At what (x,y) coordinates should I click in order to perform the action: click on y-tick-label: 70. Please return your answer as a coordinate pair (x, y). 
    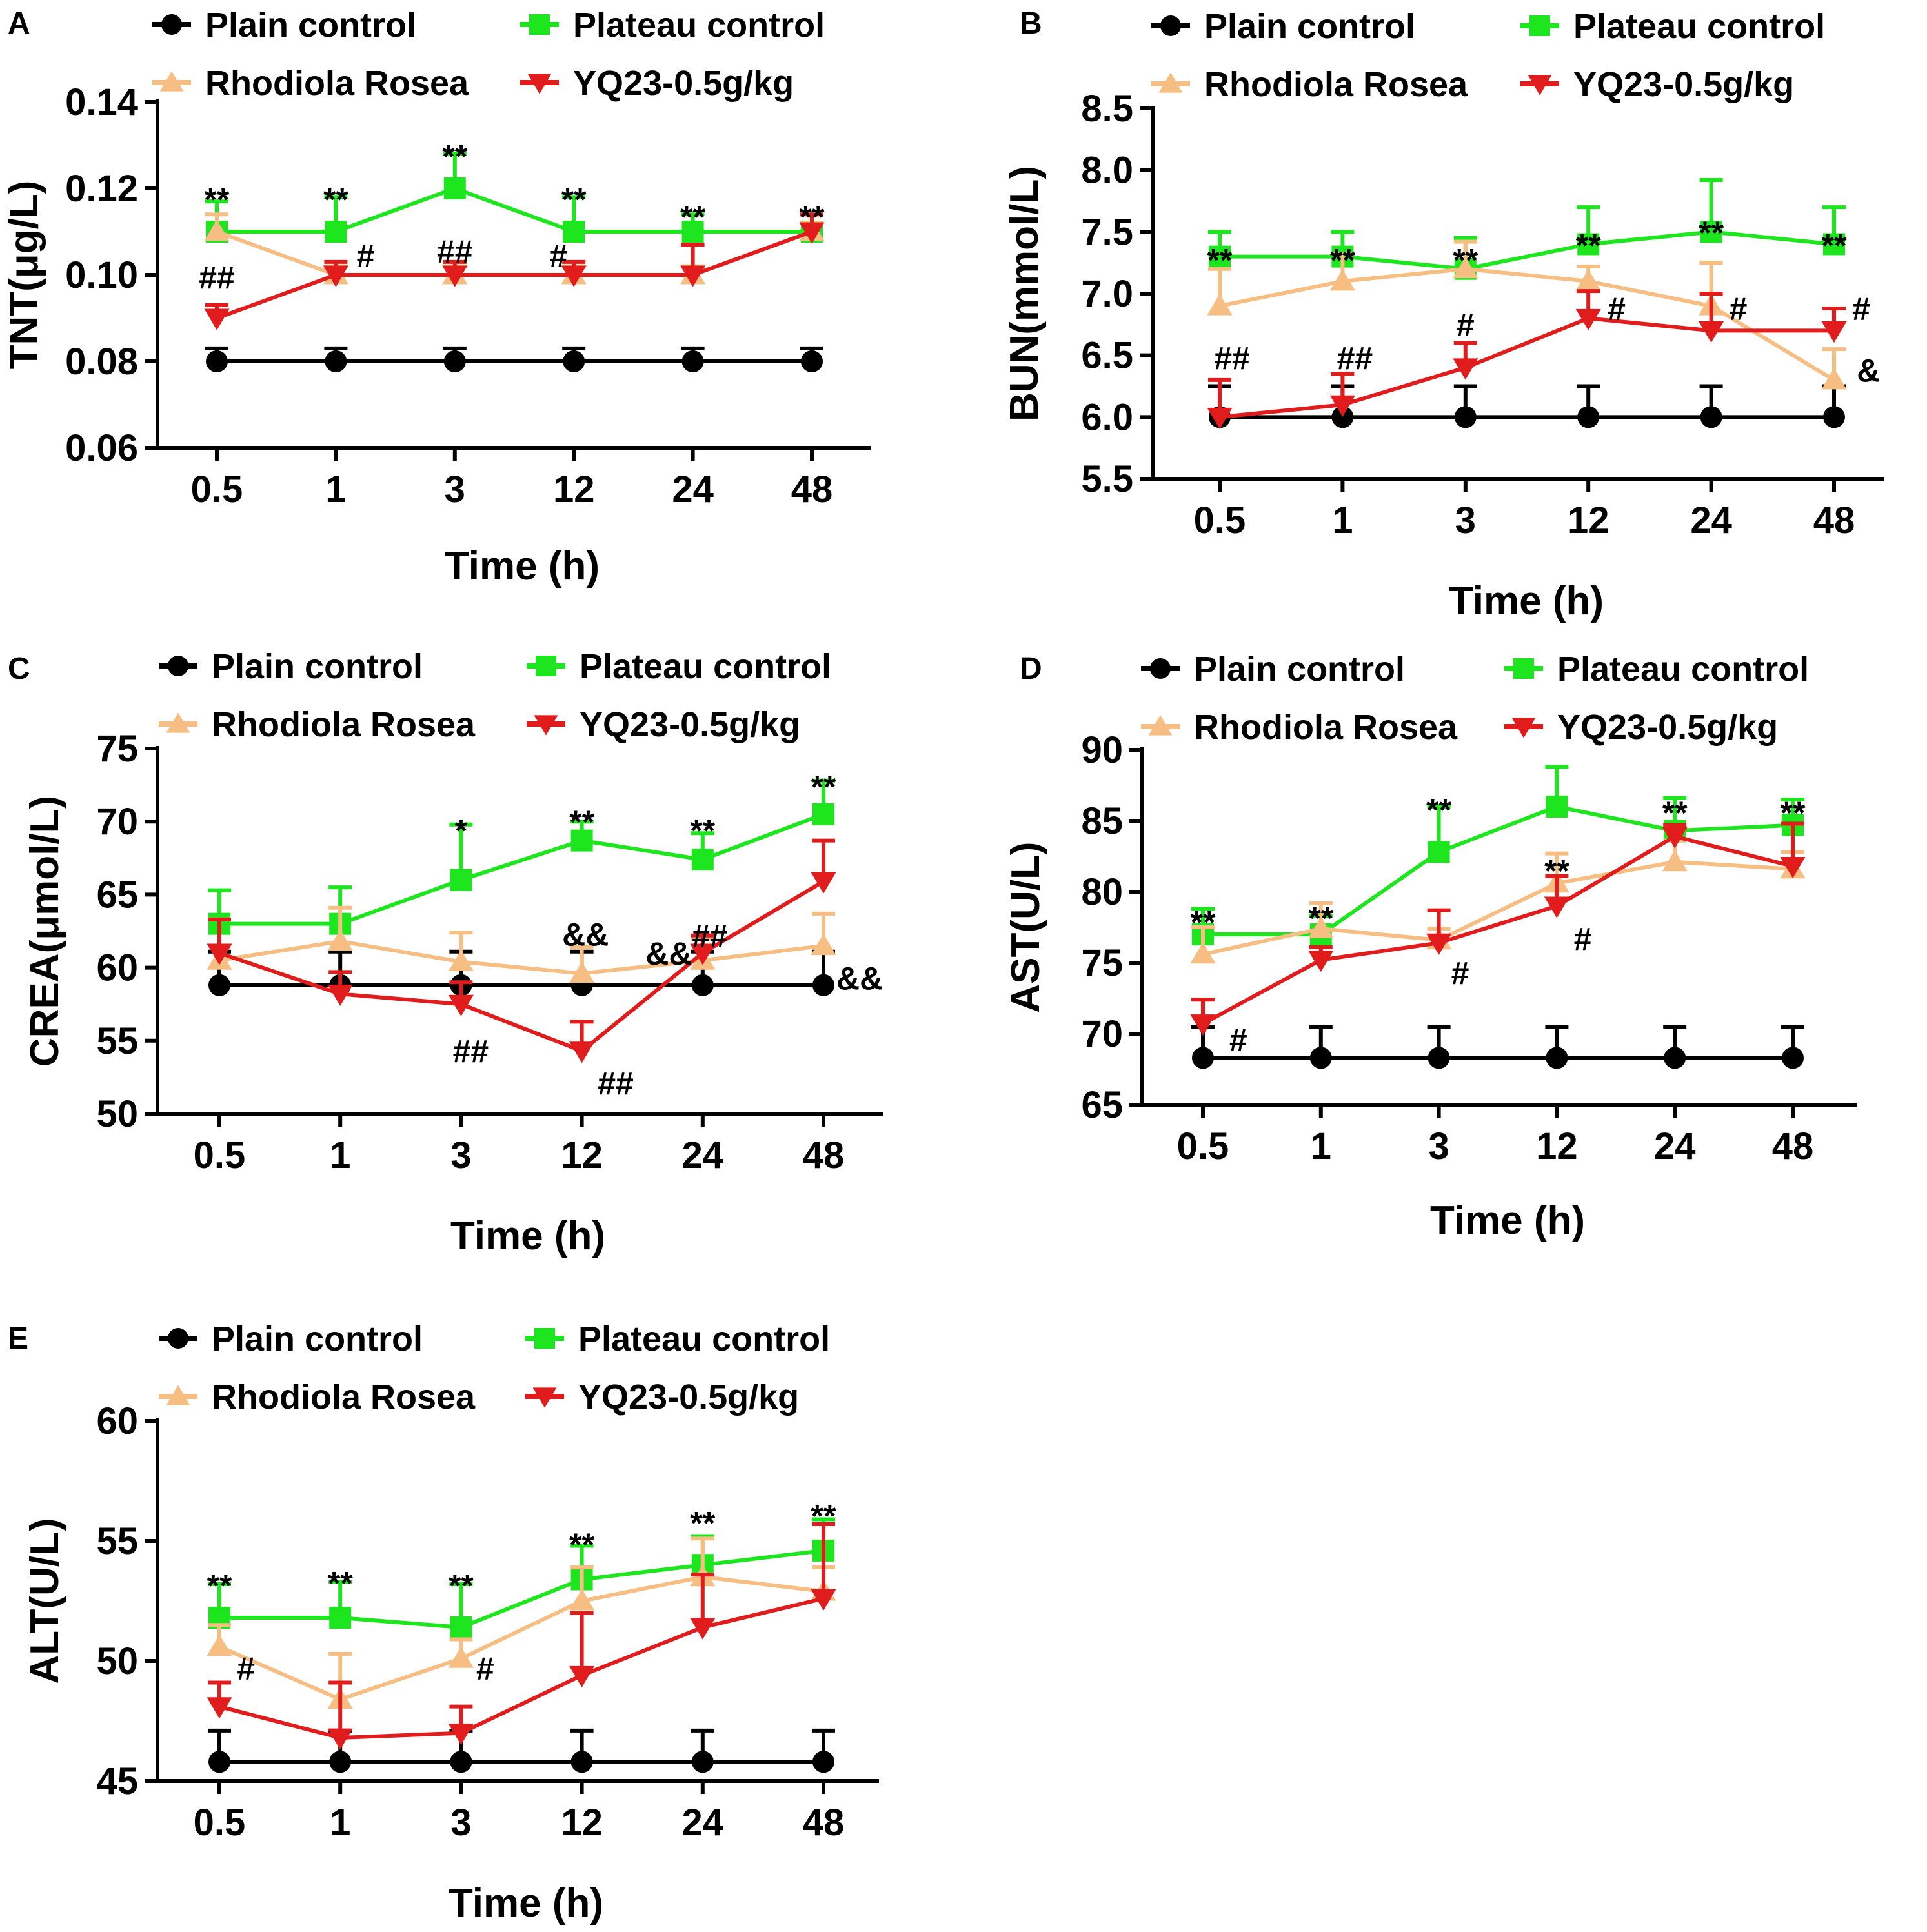
    Looking at the image, I should click on (1102, 1034).